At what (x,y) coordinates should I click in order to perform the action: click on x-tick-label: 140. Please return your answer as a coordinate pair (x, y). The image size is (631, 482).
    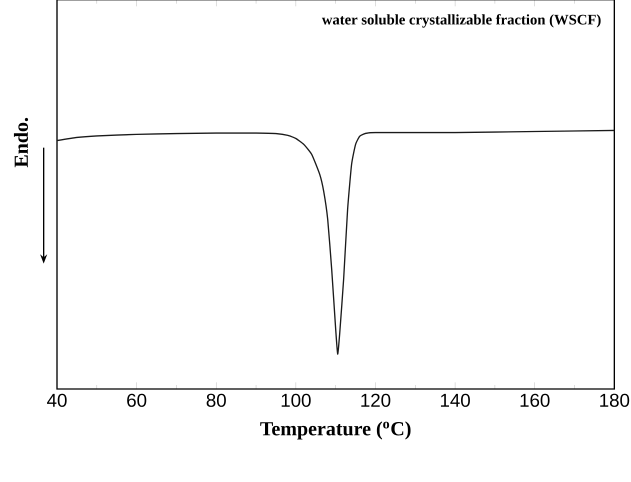
    Looking at the image, I should click on (455, 400).